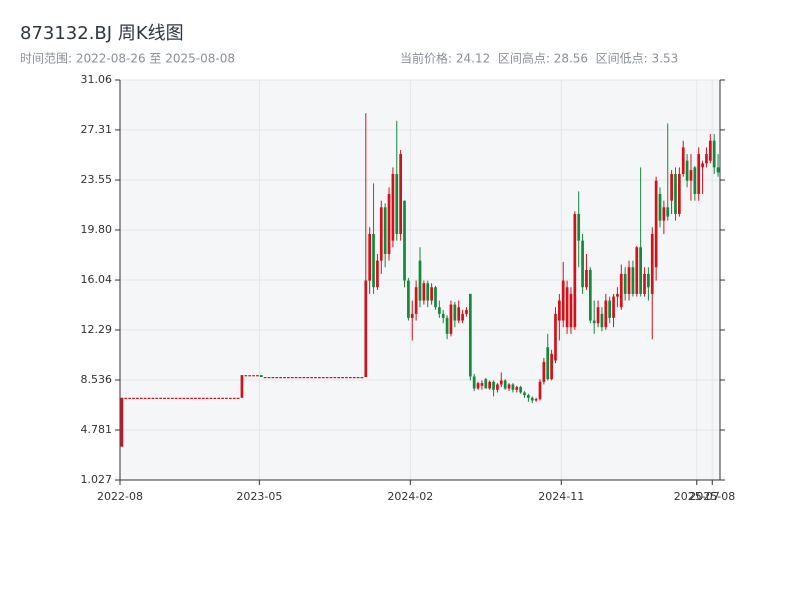  Describe the element at coordinates (127, 59) in the screenshot. I see `range-label: 时间范围: 2022-08-26 至 2025-08-08` at that location.